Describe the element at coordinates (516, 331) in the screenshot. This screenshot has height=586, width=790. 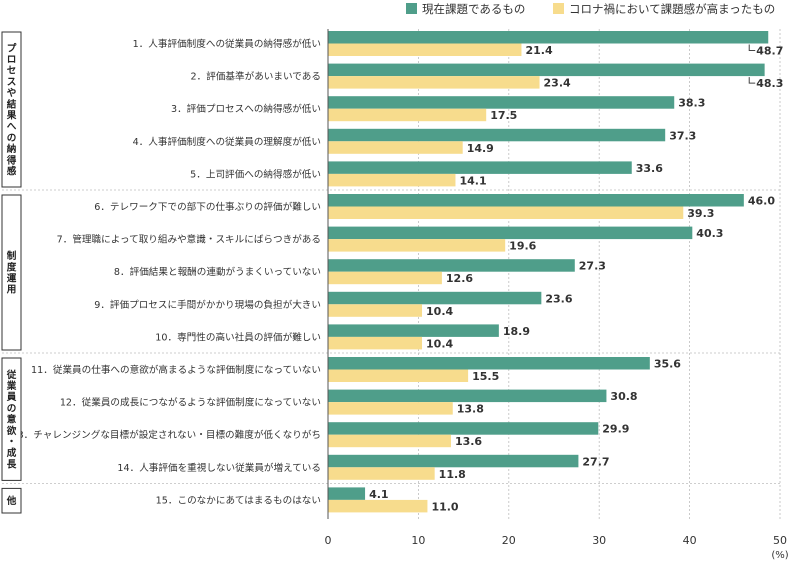
I see `value-label-current: 18.9` at that location.